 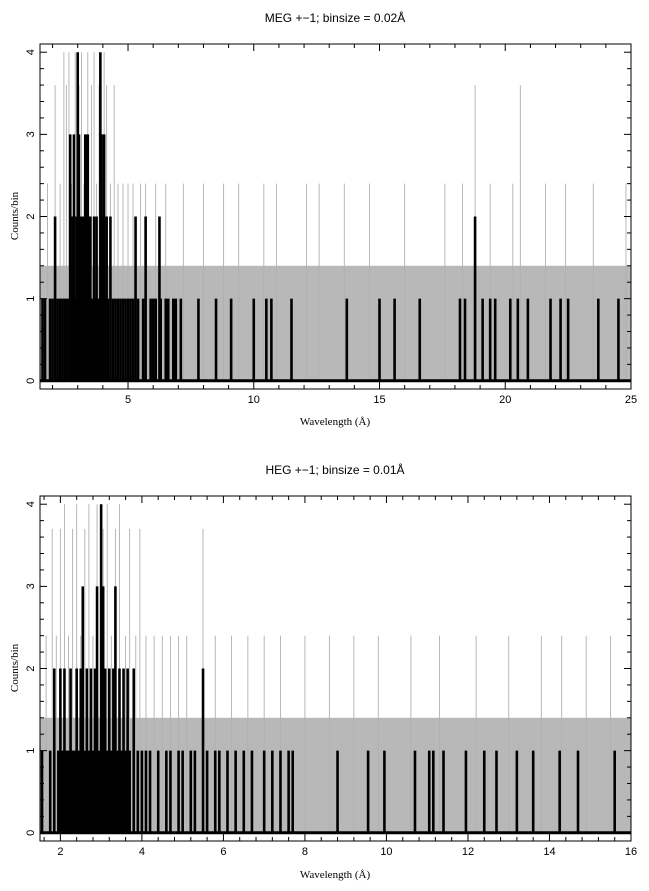 What do you see at coordinates (31, 134) in the screenshot?
I see `meg-y-tick-label: 3` at bounding box center [31, 134].